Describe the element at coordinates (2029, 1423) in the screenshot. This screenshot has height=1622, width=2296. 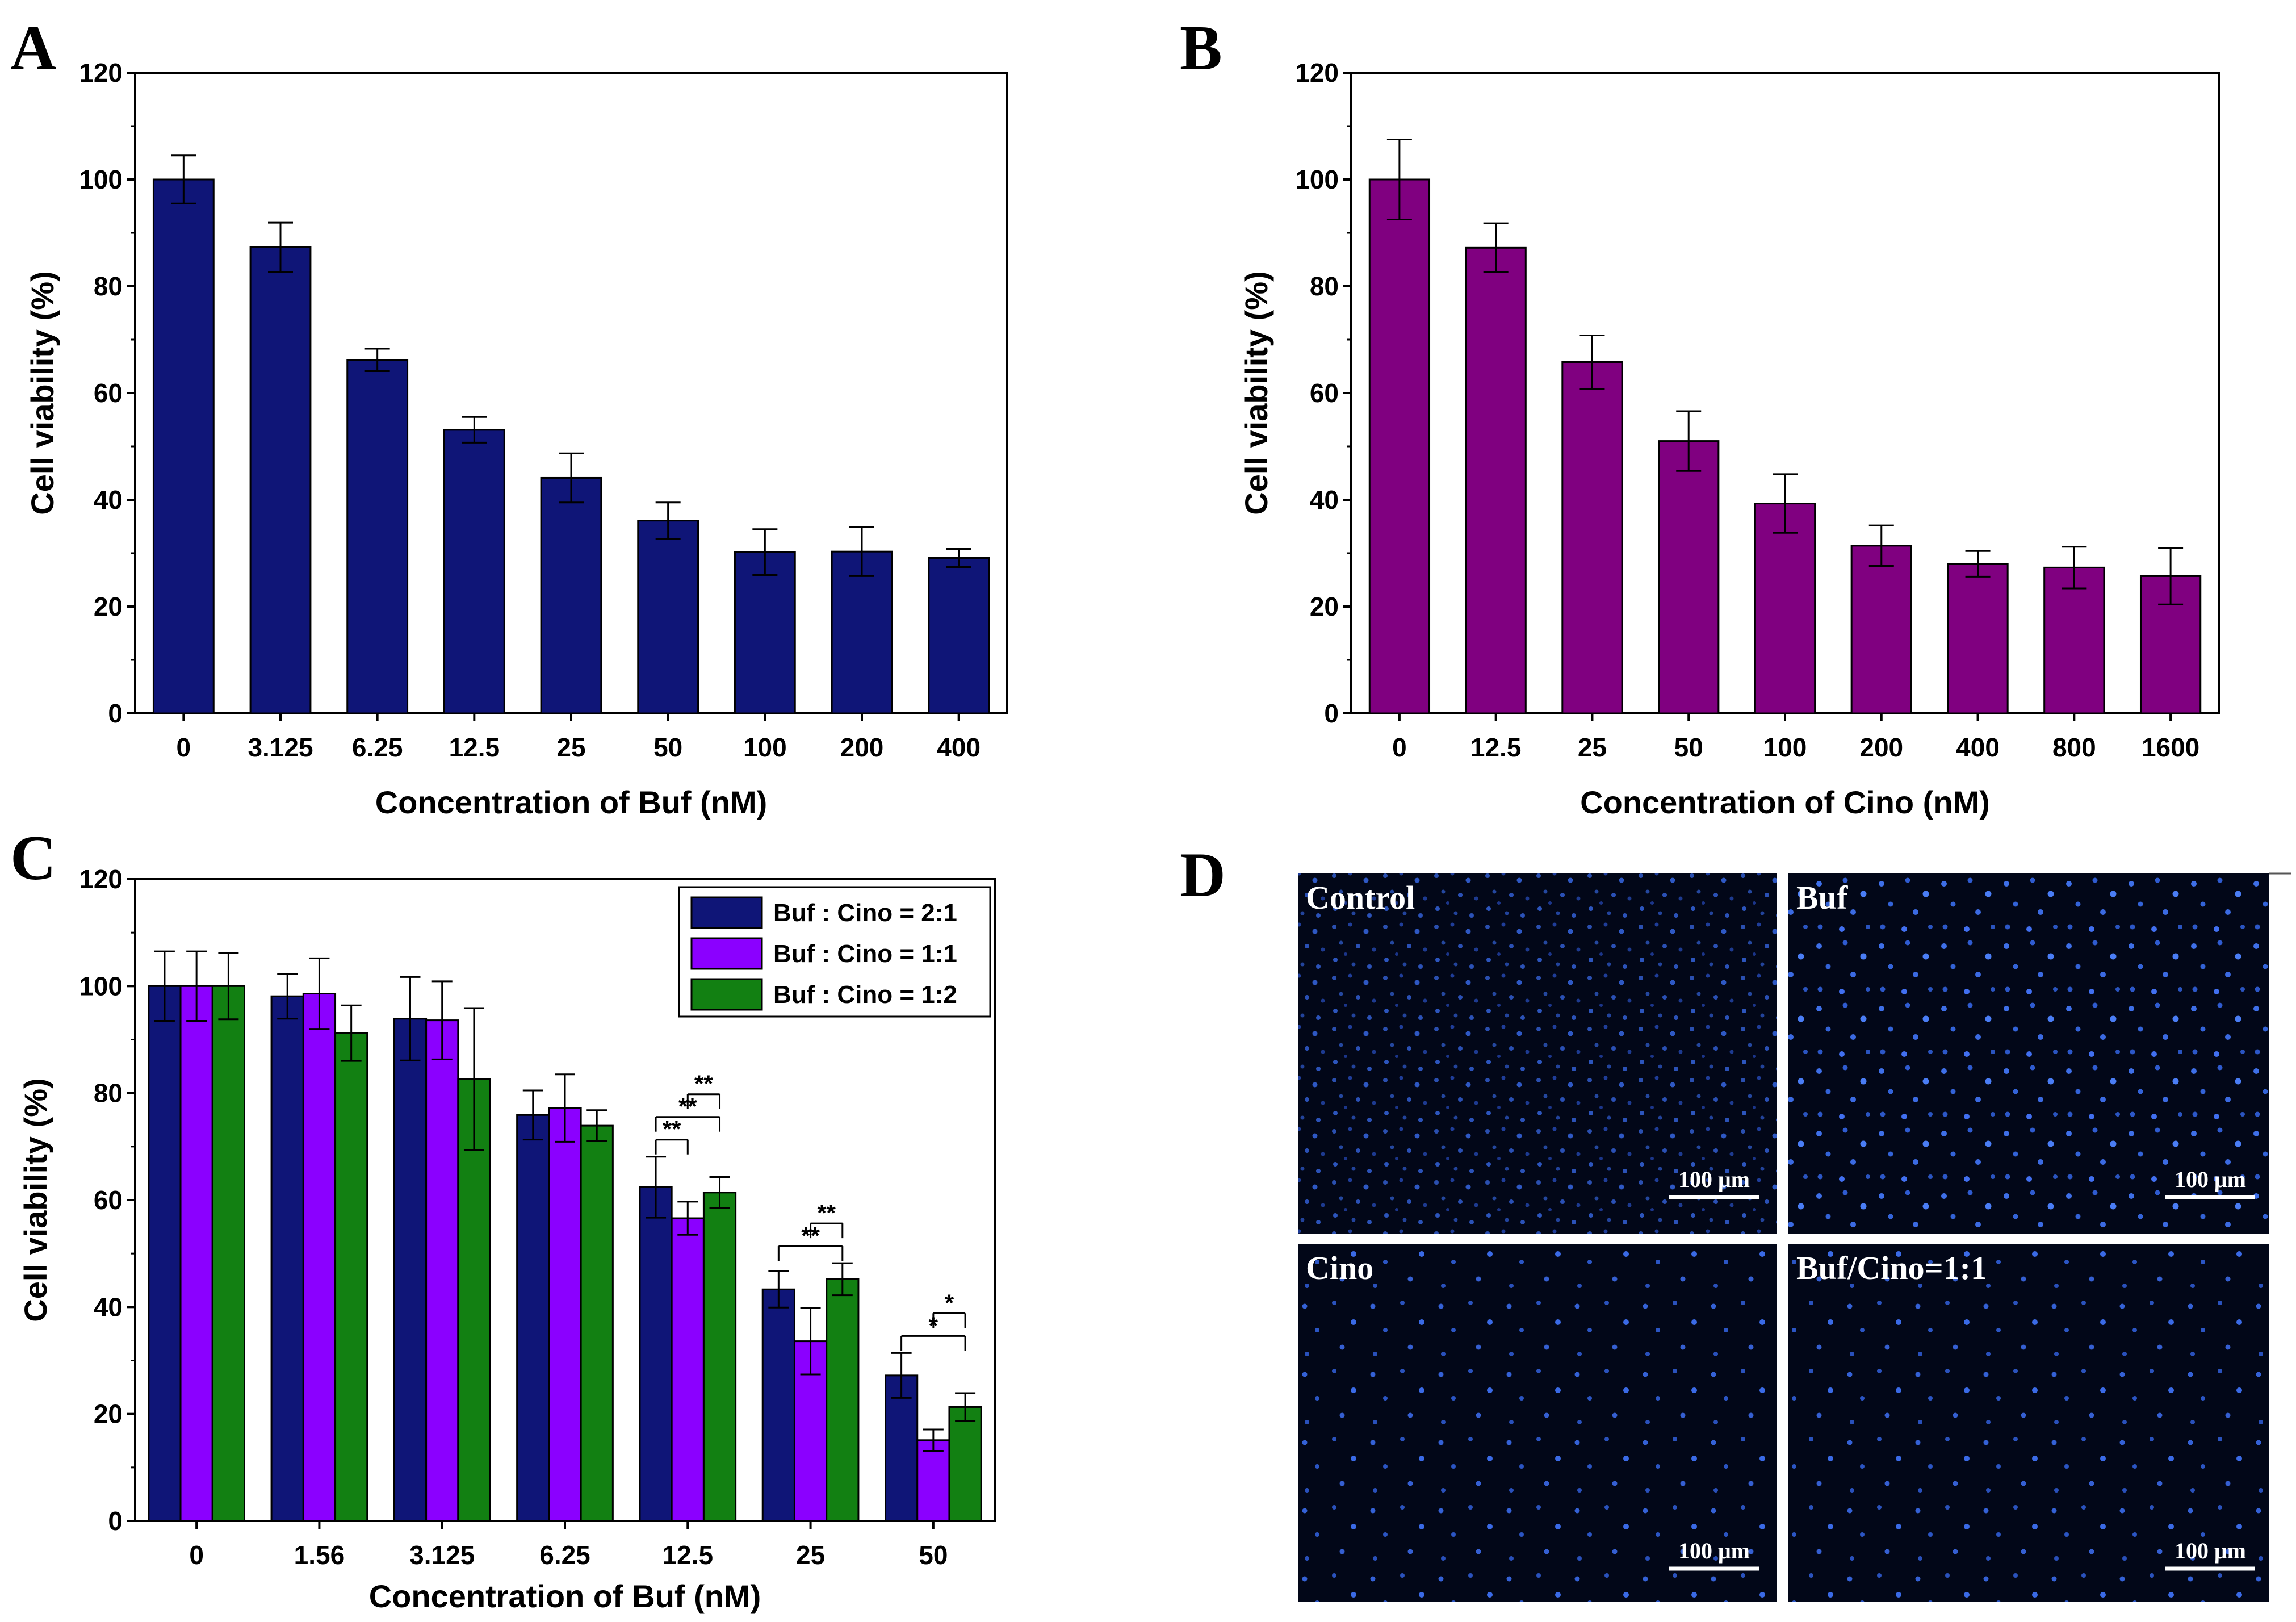
I see `micrograph-buf-cino: Buf/Cino=1:1 100 μm` at that location.